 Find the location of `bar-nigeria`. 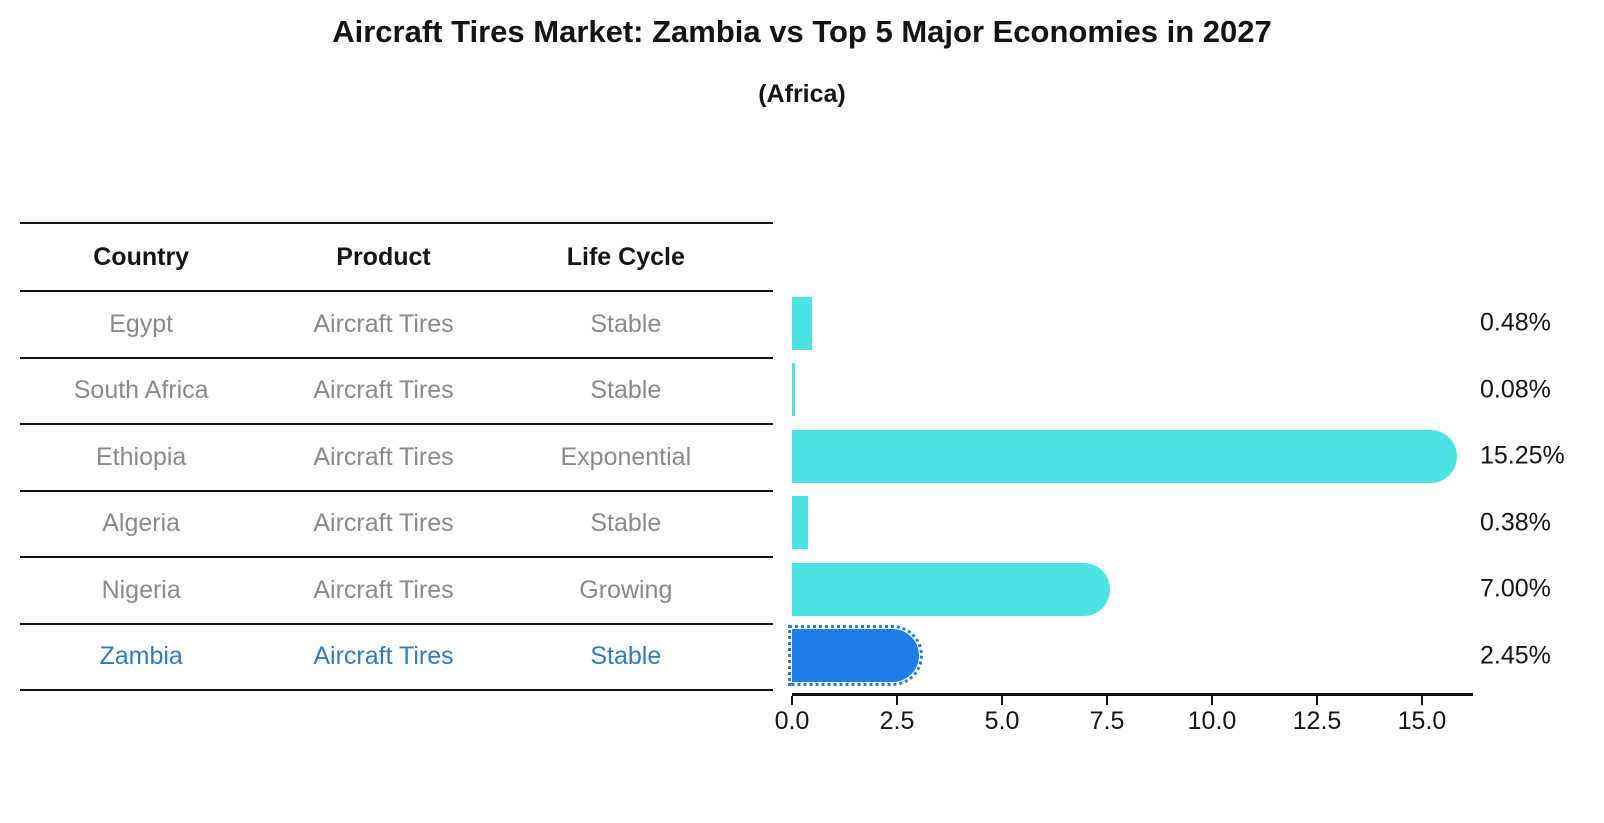

bar-nigeria is located at coordinates (951, 589).